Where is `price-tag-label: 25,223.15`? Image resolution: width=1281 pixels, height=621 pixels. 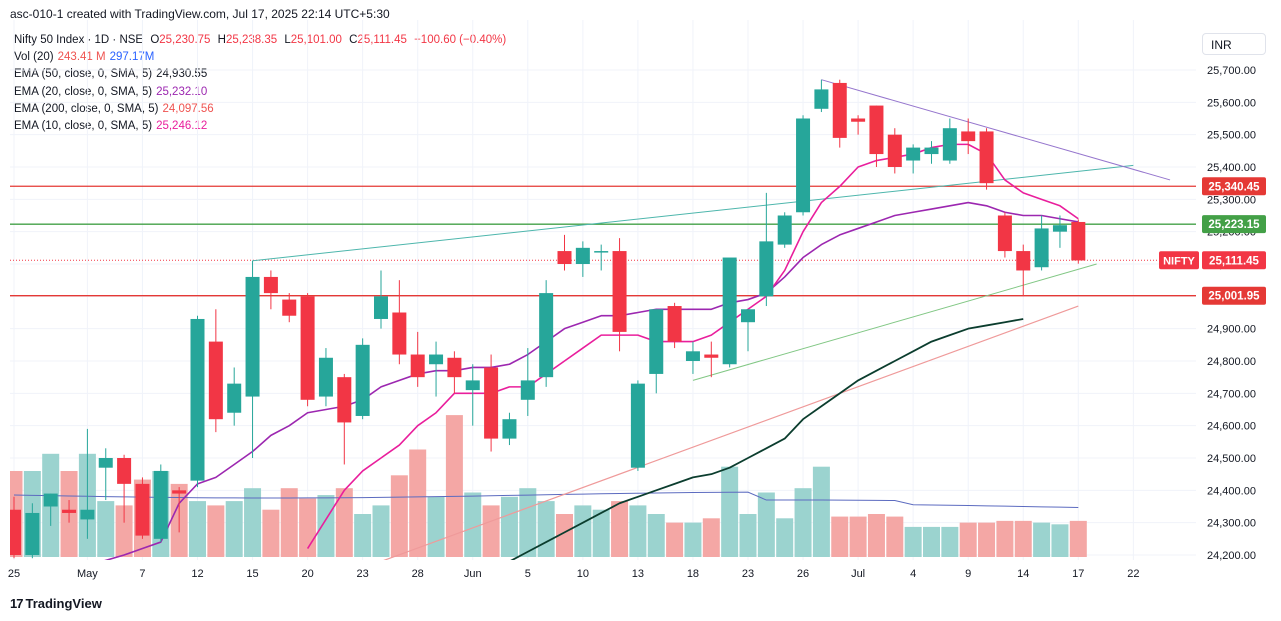
price-tag-label: 25,223.15 is located at coordinates (1234, 225).